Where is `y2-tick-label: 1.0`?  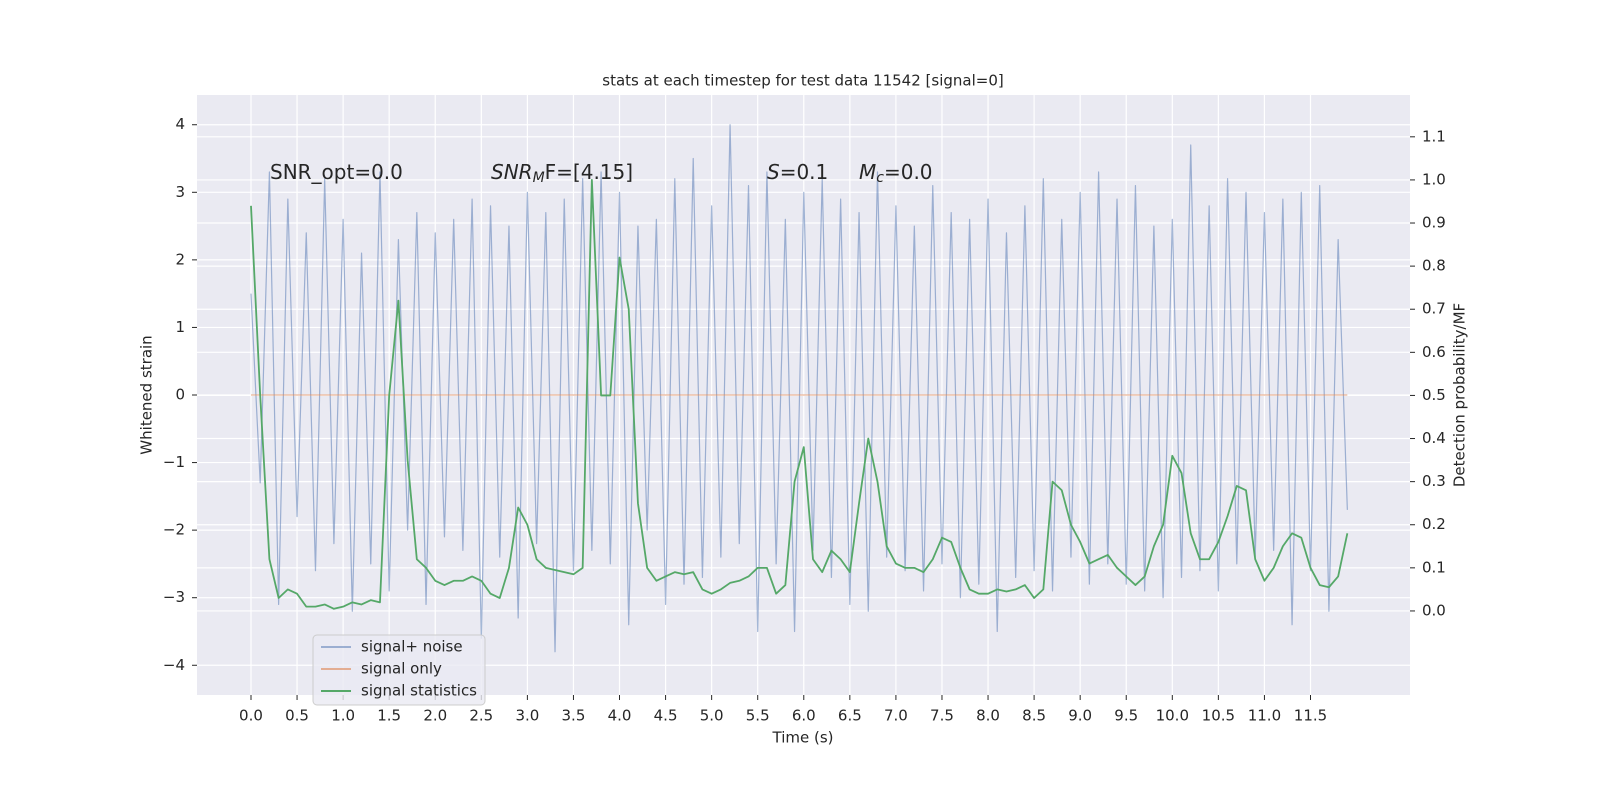
y2-tick-label: 1.0 is located at coordinates (1434, 179).